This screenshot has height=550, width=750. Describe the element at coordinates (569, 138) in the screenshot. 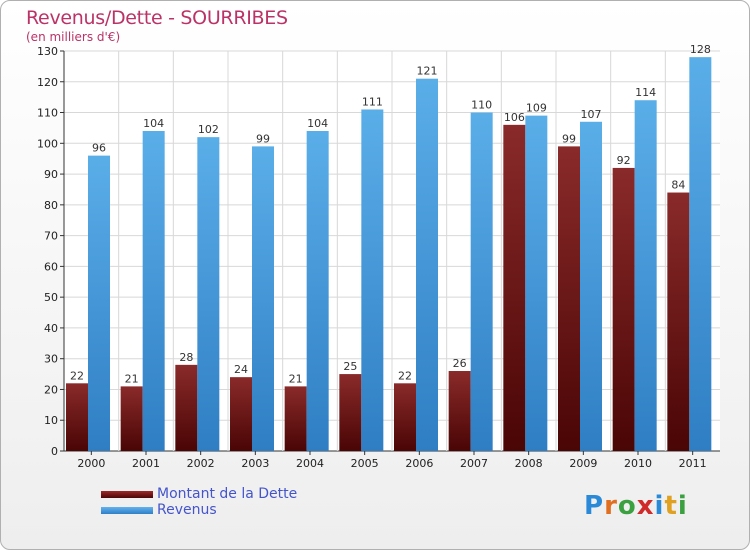

I see `value-label-dette: 99` at that location.